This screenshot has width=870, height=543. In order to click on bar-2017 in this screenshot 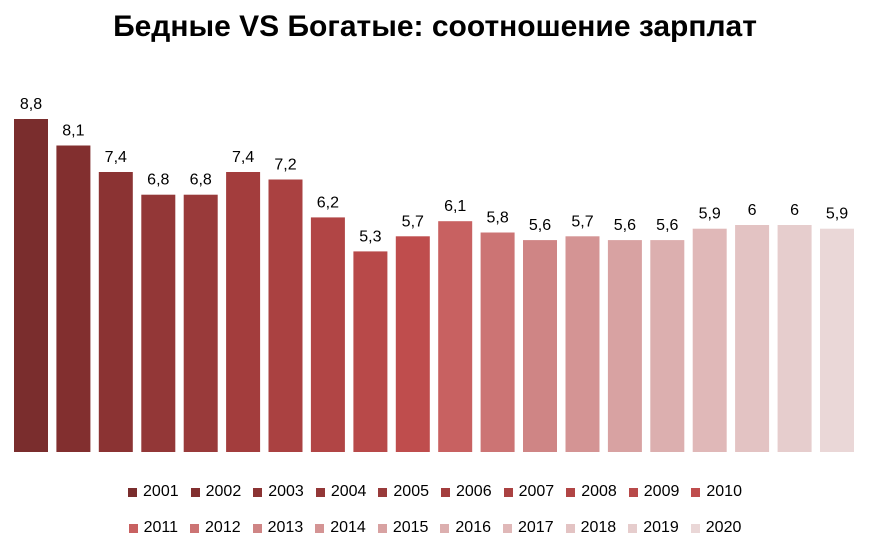, I will do `click(709, 340)`.